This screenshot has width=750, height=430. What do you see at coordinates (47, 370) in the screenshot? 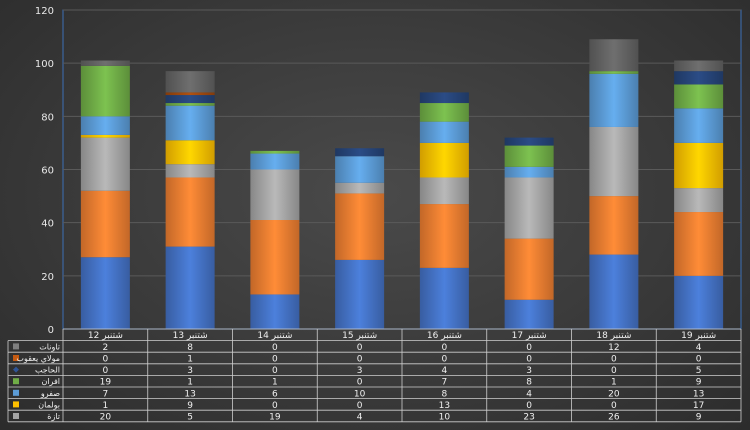
I see `table-row-label: الحاجب` at bounding box center [47, 370].